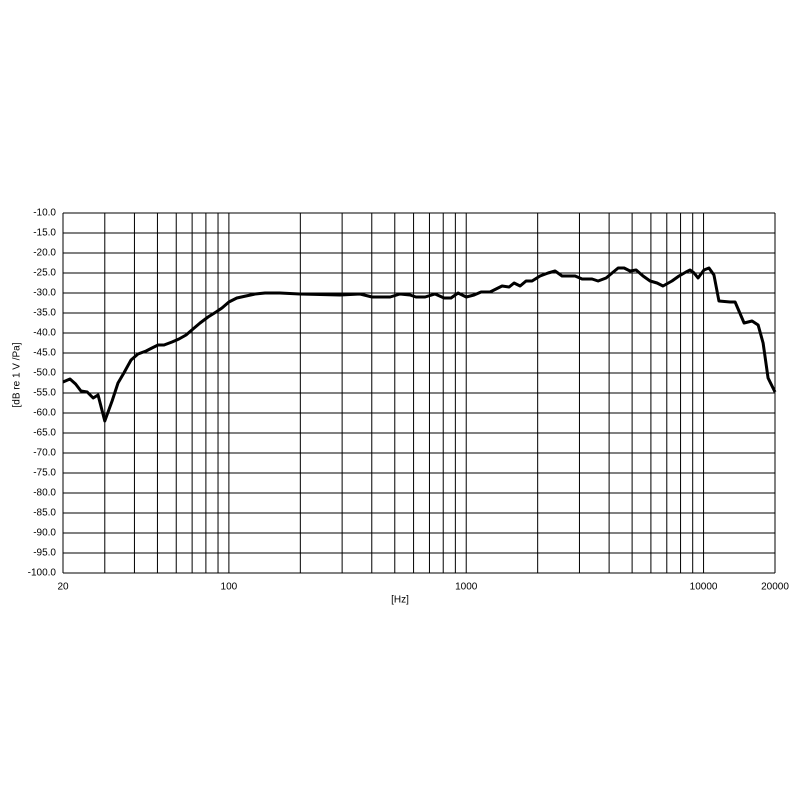 This screenshot has height=805, width=800. What do you see at coordinates (63, 587) in the screenshot?
I see `x-tick-label: 20` at bounding box center [63, 587].